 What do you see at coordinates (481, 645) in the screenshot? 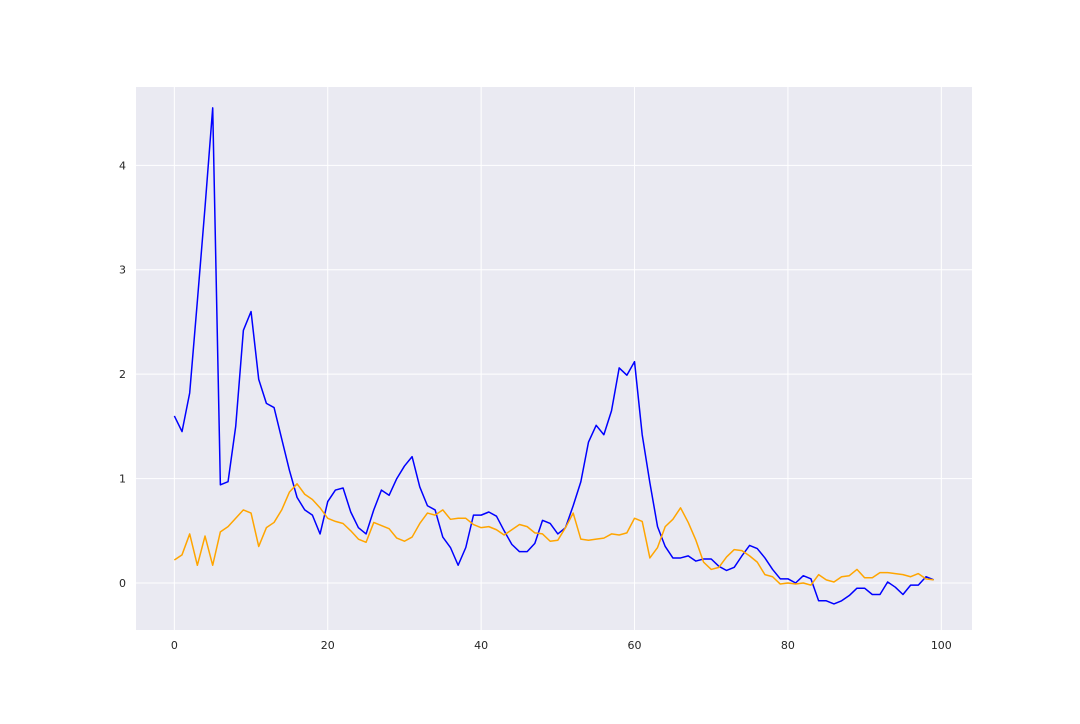
I see `x-tick-label: 40` at bounding box center [481, 645].